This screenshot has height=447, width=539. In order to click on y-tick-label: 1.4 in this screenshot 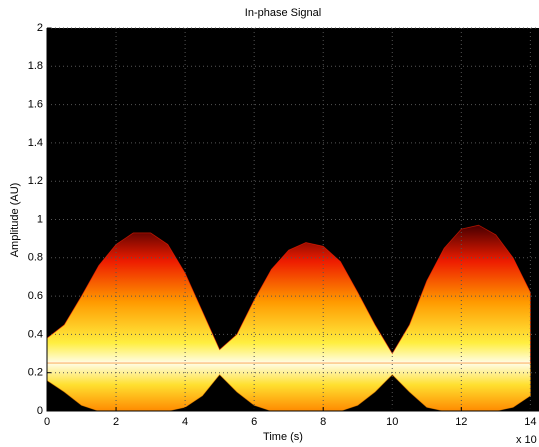, I will do `click(35, 143)`.